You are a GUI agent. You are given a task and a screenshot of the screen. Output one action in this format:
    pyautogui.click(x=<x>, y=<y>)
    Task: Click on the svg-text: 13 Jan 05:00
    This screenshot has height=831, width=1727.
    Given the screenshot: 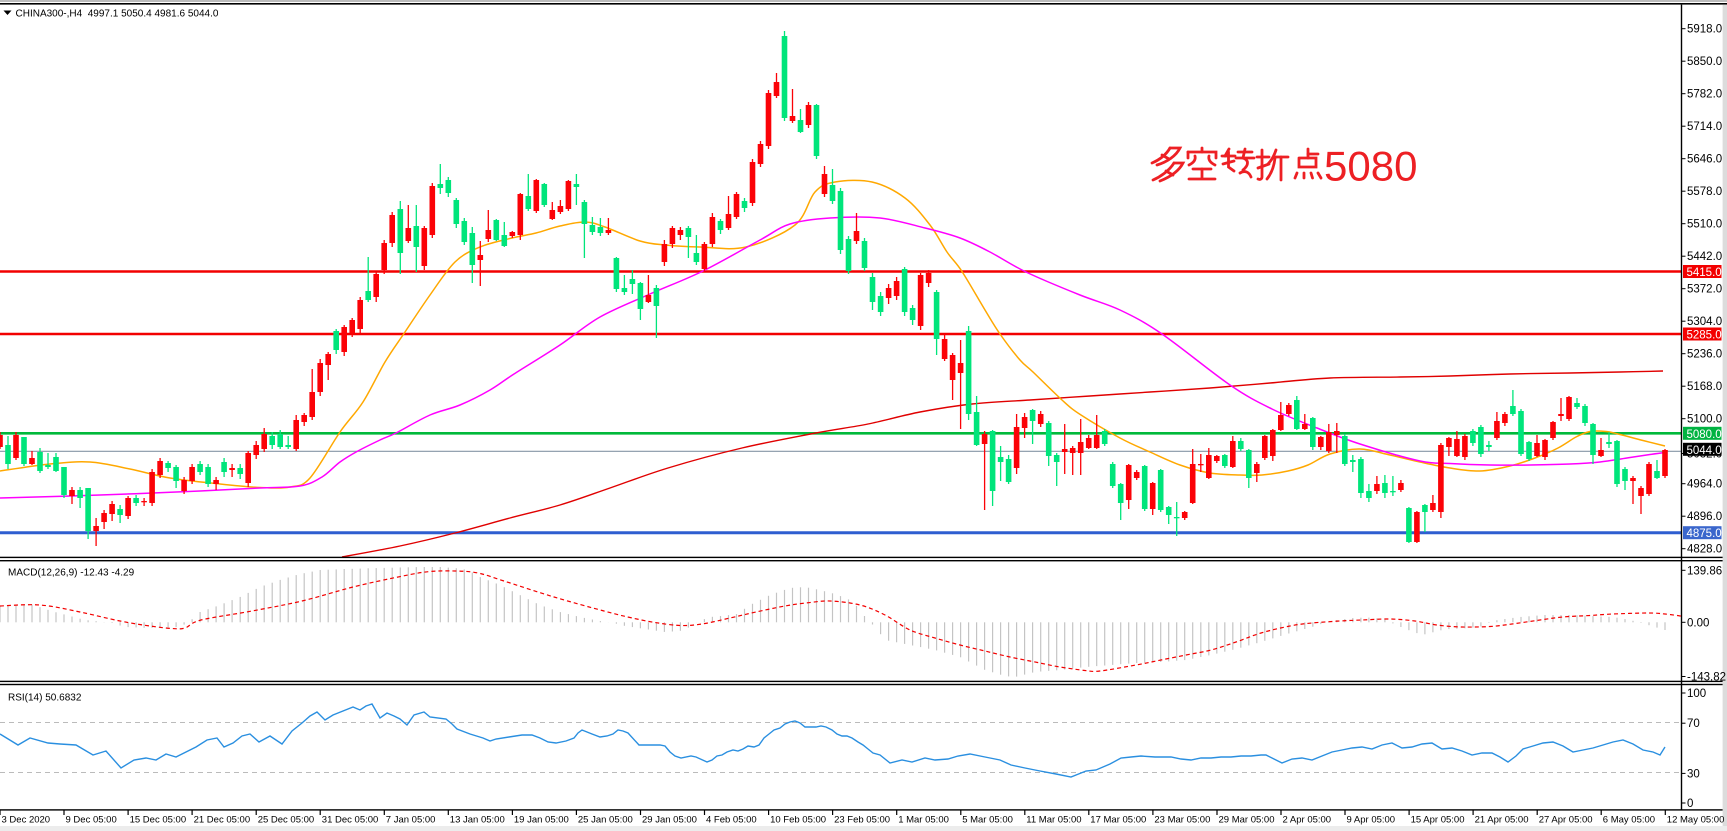 What is the action you would take?
    pyautogui.click(x=477, y=820)
    